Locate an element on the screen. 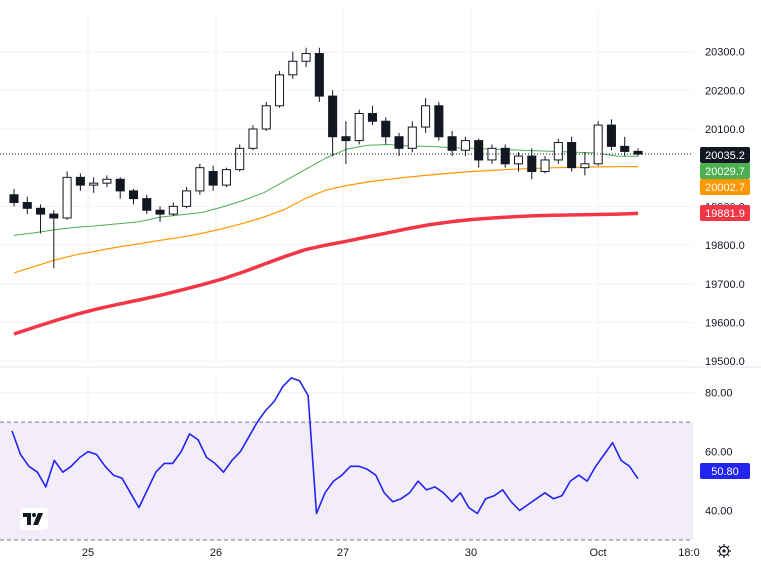  price-tick-label: 19800.0 is located at coordinates (725, 246).